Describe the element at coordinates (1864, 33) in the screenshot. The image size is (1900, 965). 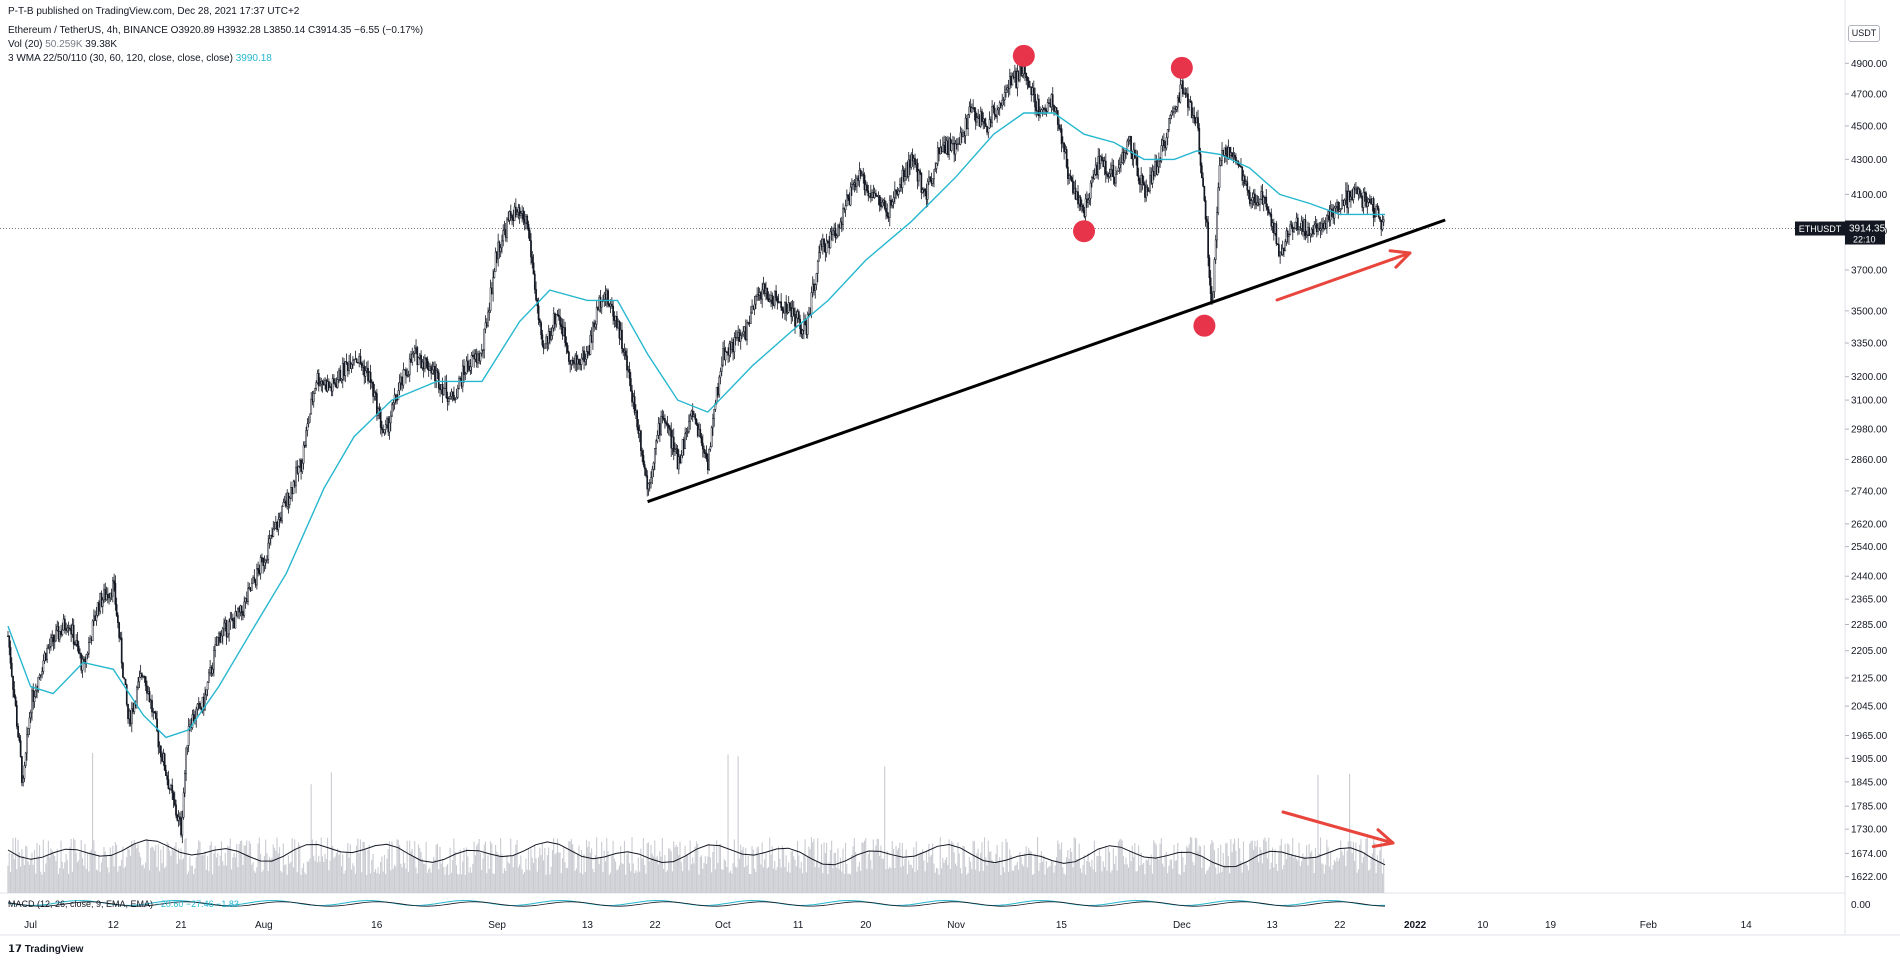
I see `currency-badge: USDT` at that location.